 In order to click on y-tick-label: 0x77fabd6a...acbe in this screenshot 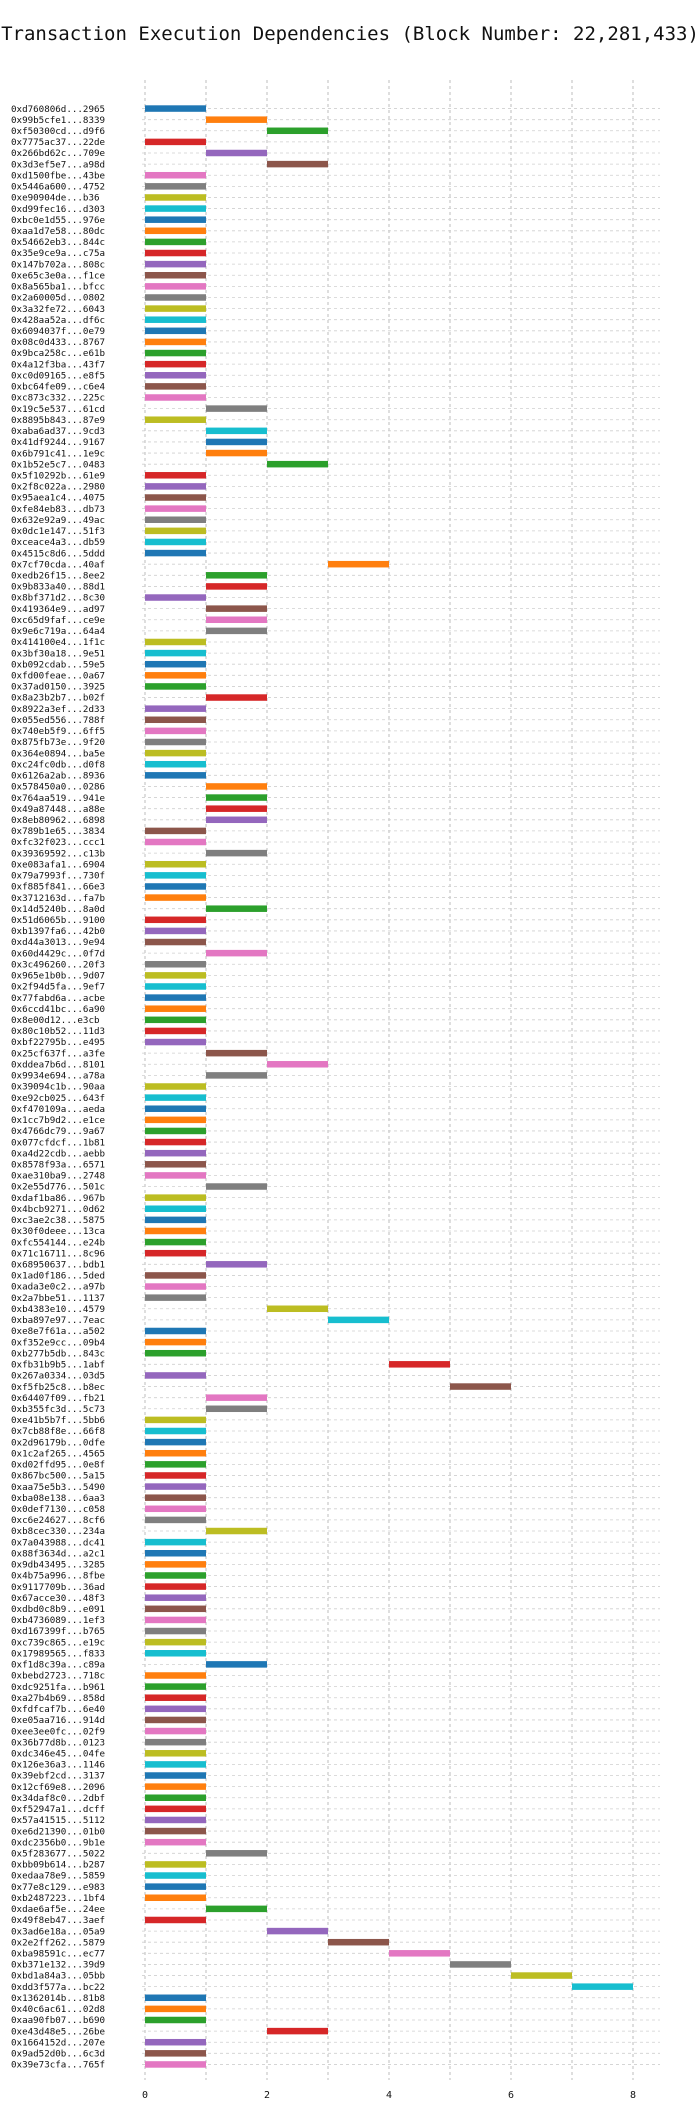, I will do `click(58, 998)`.